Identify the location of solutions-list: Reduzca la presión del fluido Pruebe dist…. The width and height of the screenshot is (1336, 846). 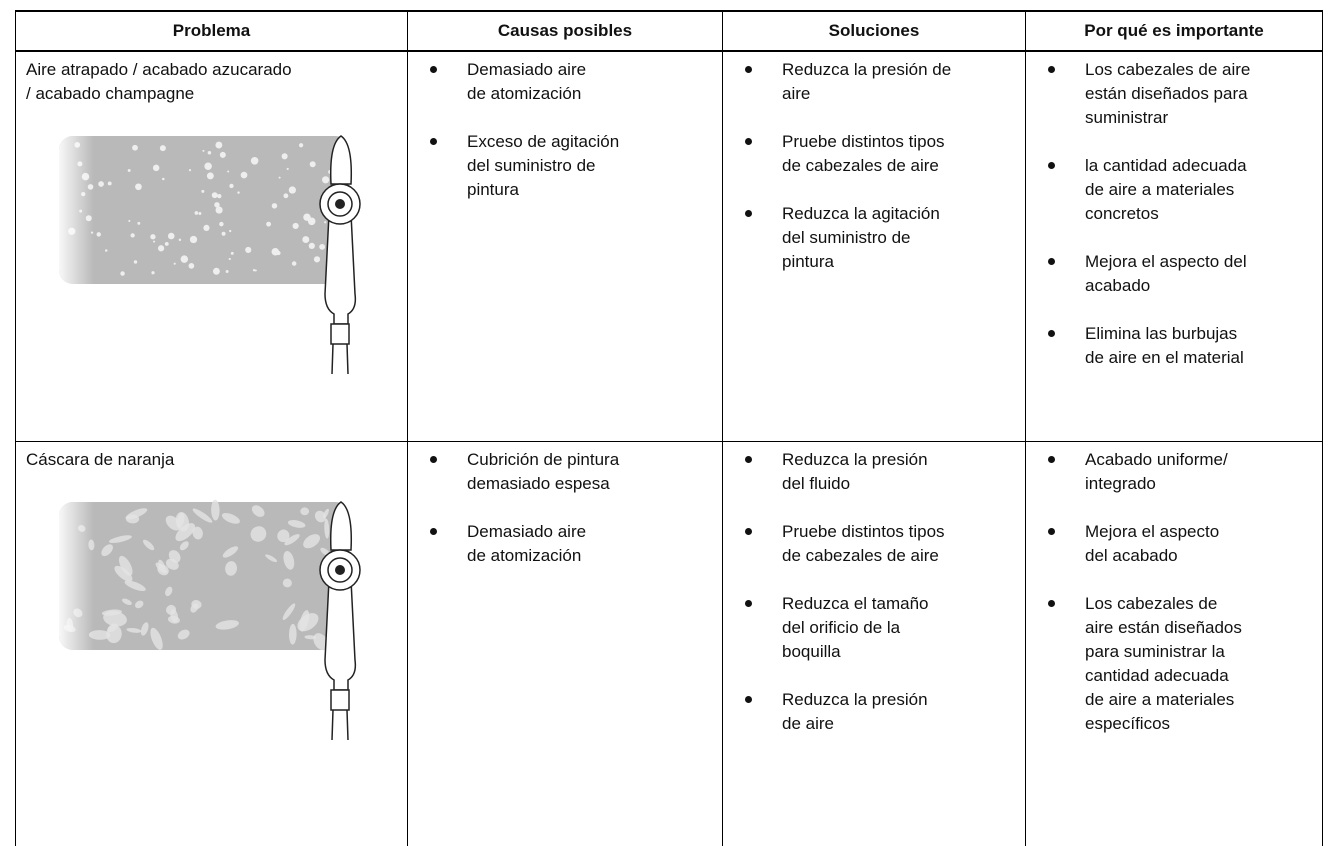
(874, 592).